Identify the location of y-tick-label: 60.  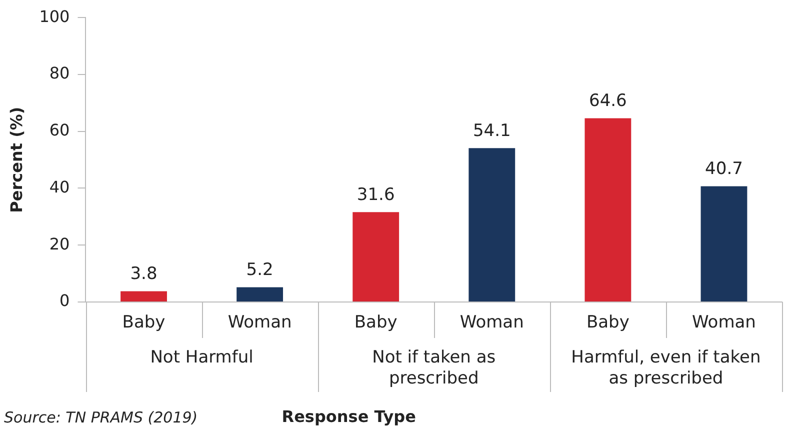
(59, 130).